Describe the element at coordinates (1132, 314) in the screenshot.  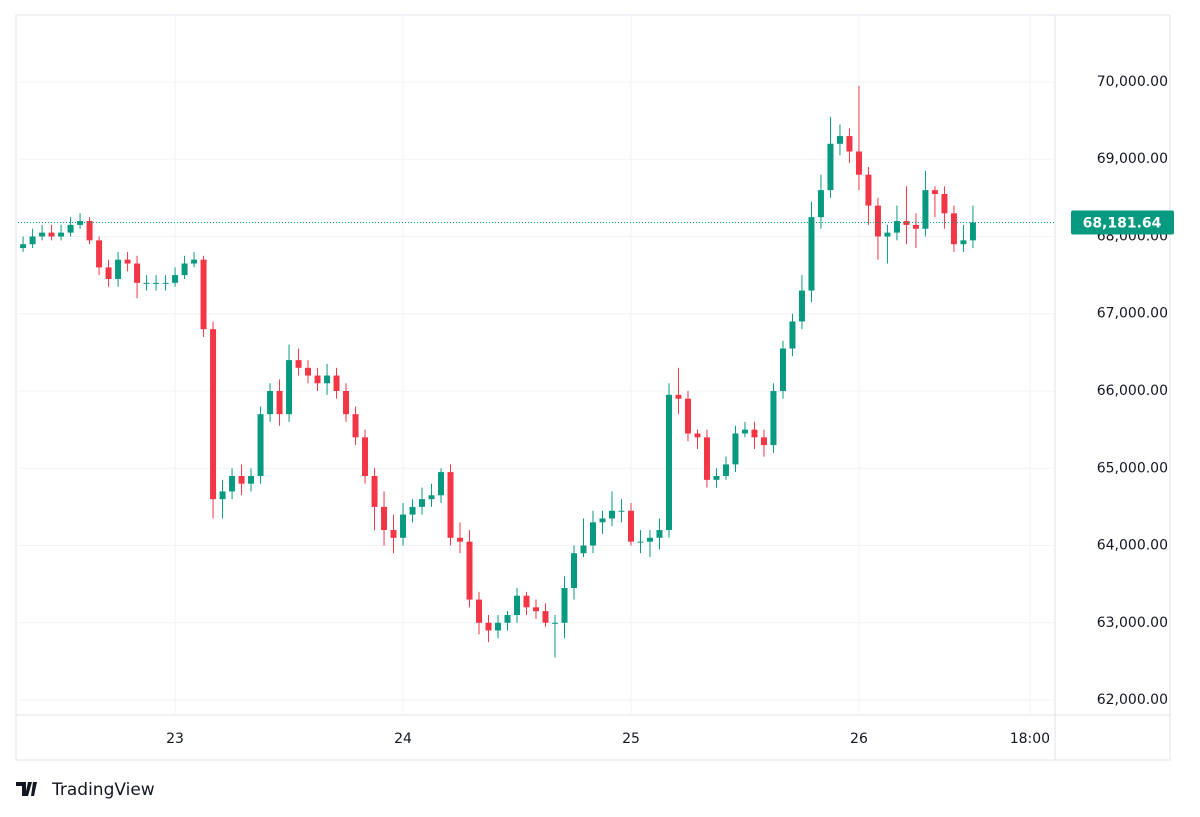
I see `y-tick-label: 67,000.00` at that location.